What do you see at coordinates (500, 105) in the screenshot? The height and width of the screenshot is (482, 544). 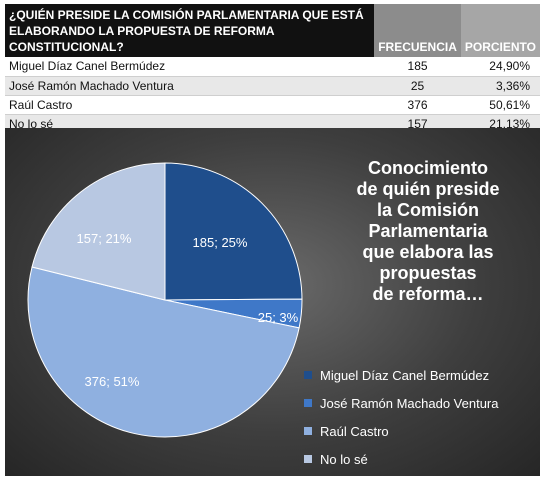 I see `row-porciento: 50,61%` at bounding box center [500, 105].